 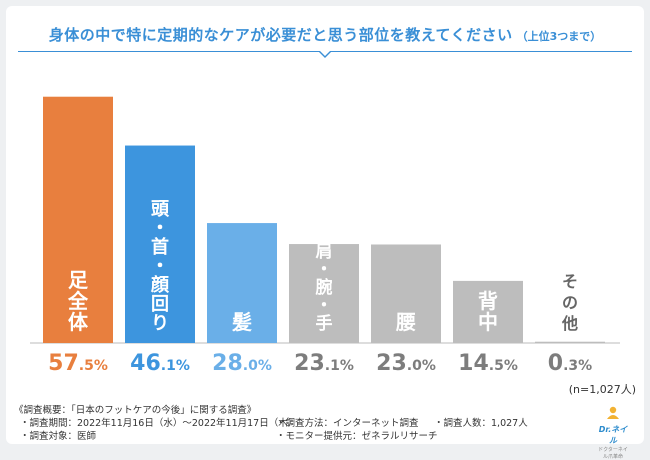 What do you see at coordinates (569, 323) in the screenshot?
I see `bar-7-category-char: 他` at bounding box center [569, 323].